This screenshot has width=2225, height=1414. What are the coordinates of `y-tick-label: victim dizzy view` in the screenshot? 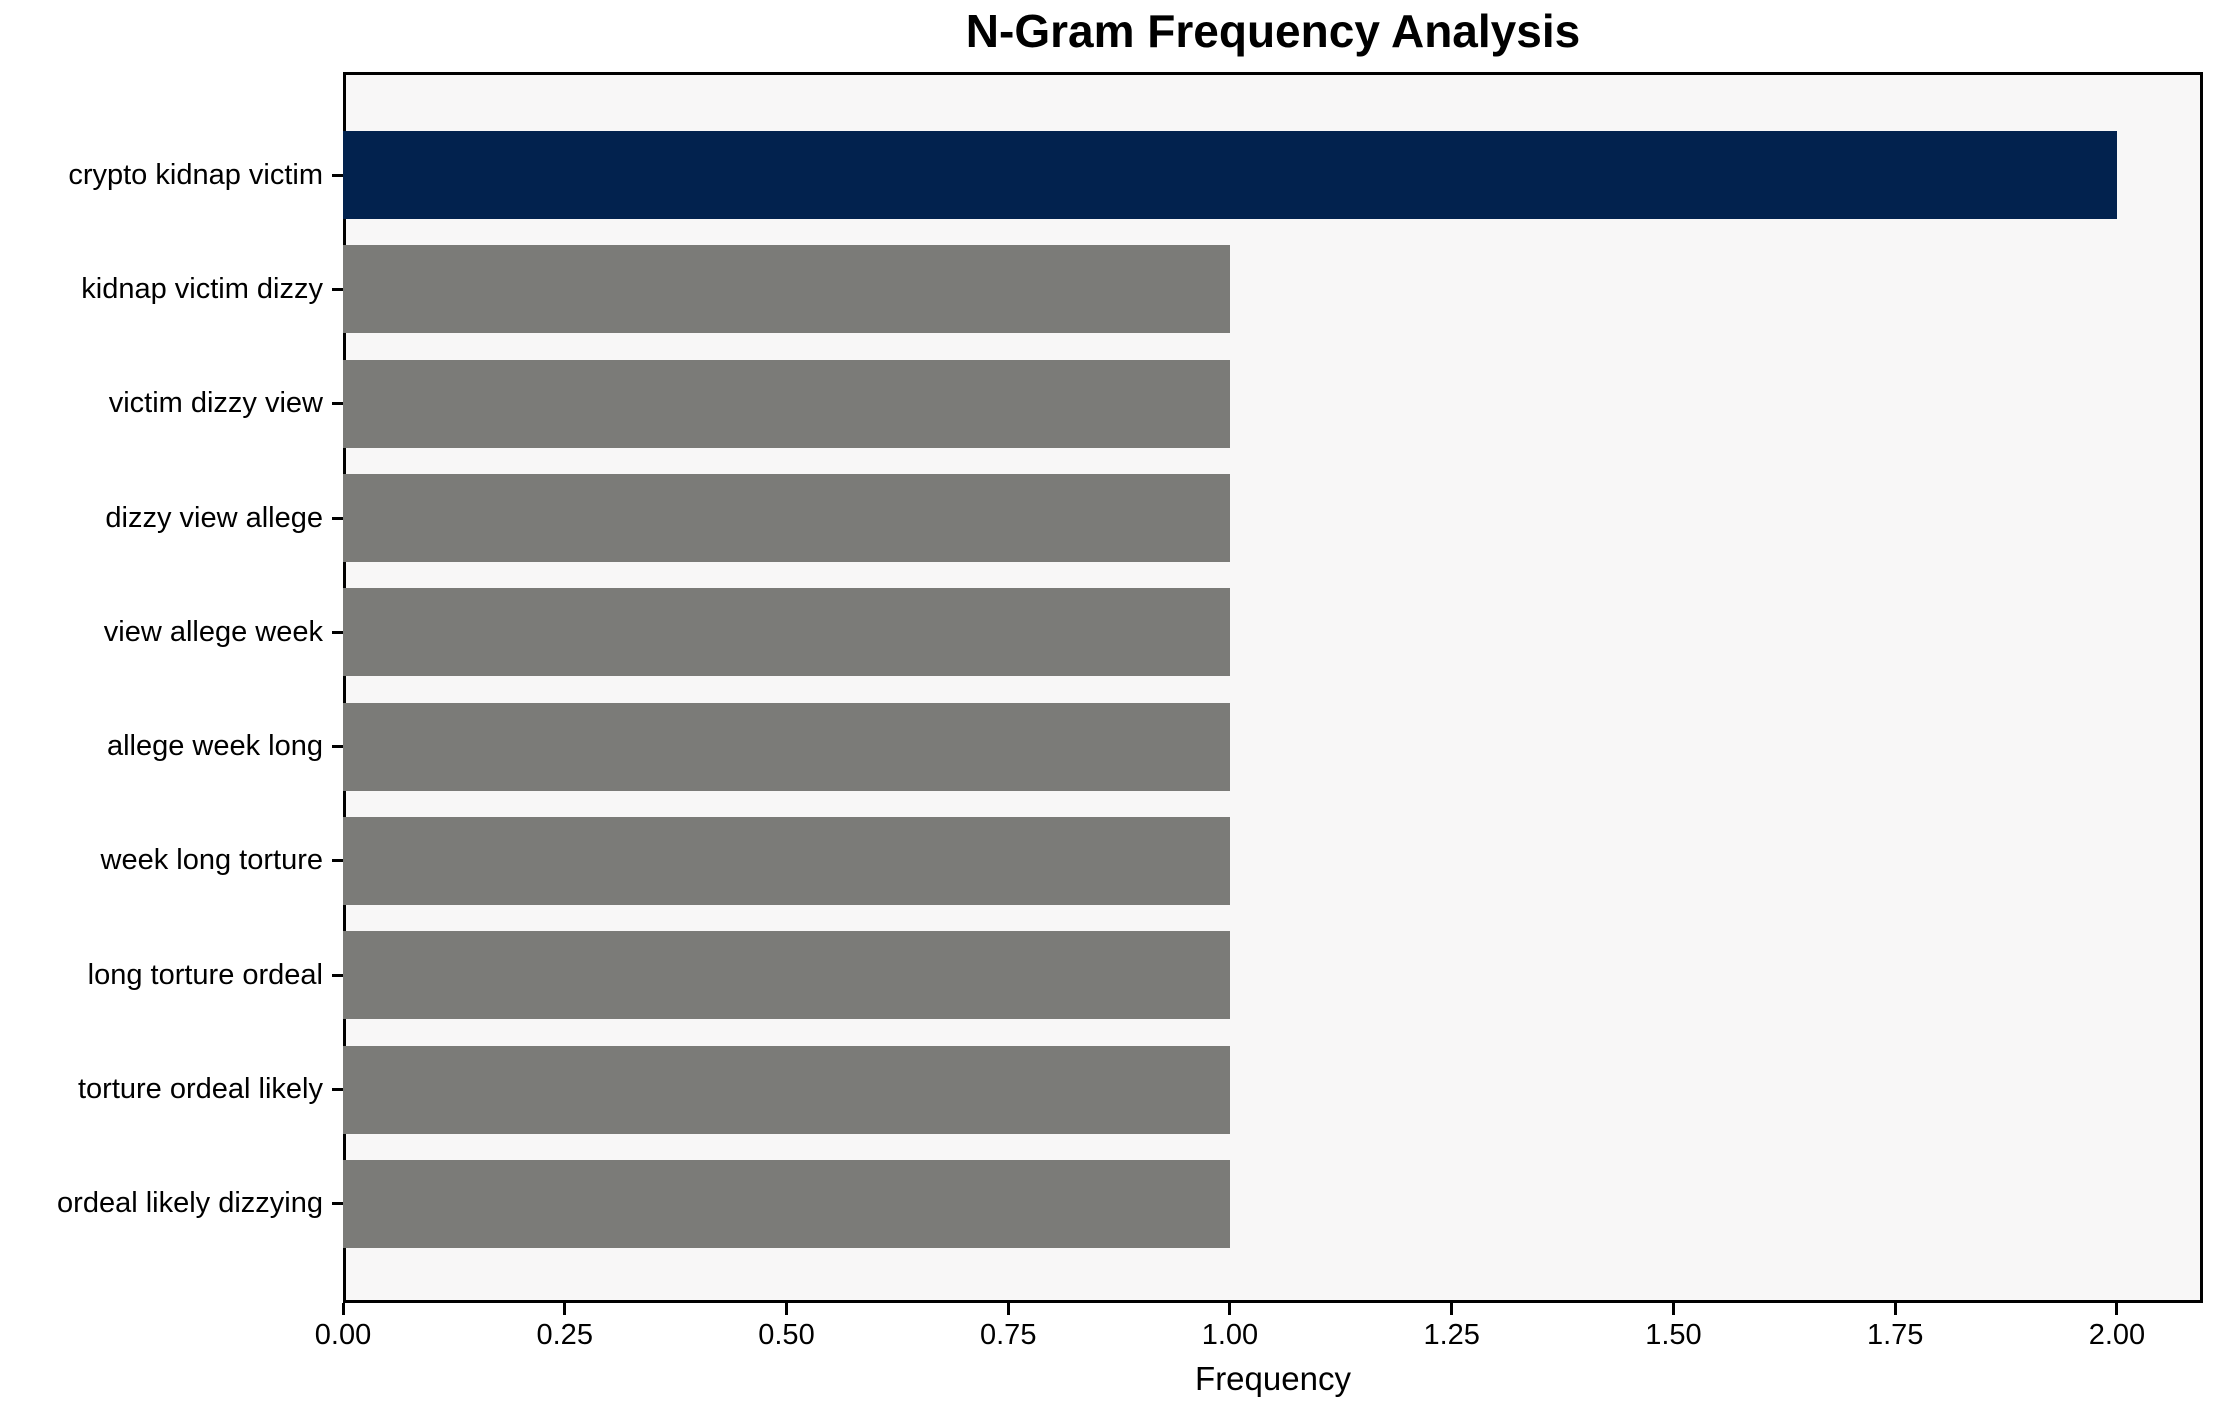 It's located at (215, 403).